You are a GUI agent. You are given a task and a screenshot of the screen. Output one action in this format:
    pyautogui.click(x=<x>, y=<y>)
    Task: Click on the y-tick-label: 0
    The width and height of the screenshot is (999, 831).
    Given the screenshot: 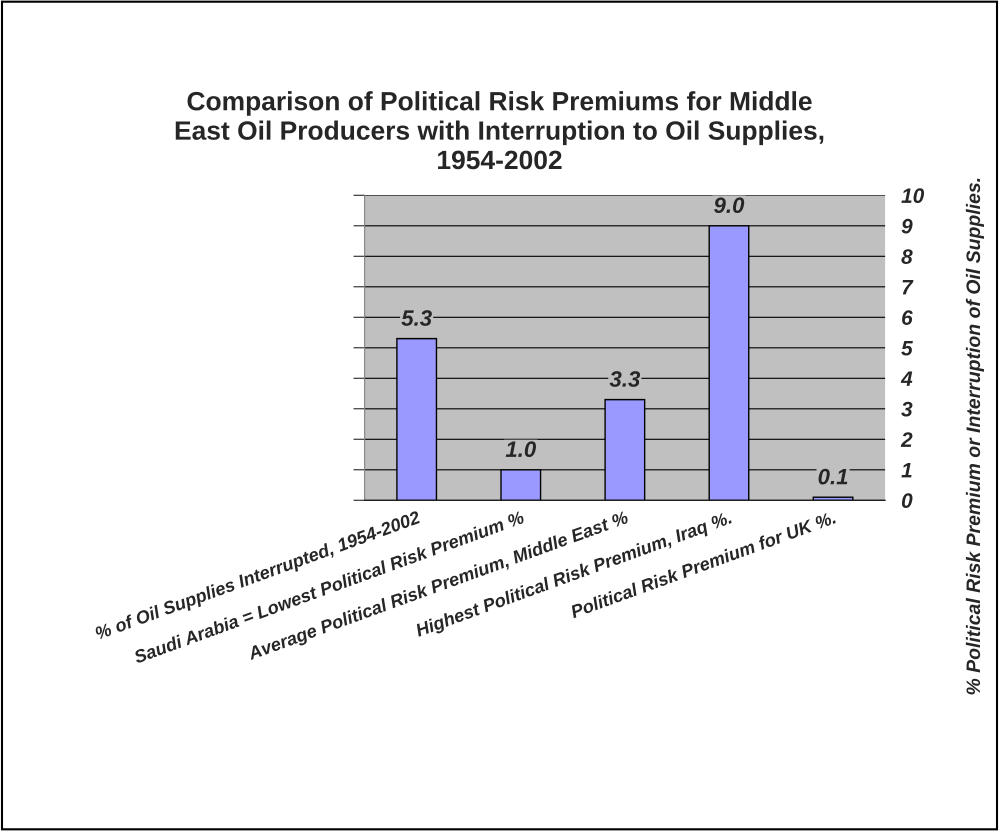 What is the action you would take?
    pyautogui.click(x=907, y=500)
    